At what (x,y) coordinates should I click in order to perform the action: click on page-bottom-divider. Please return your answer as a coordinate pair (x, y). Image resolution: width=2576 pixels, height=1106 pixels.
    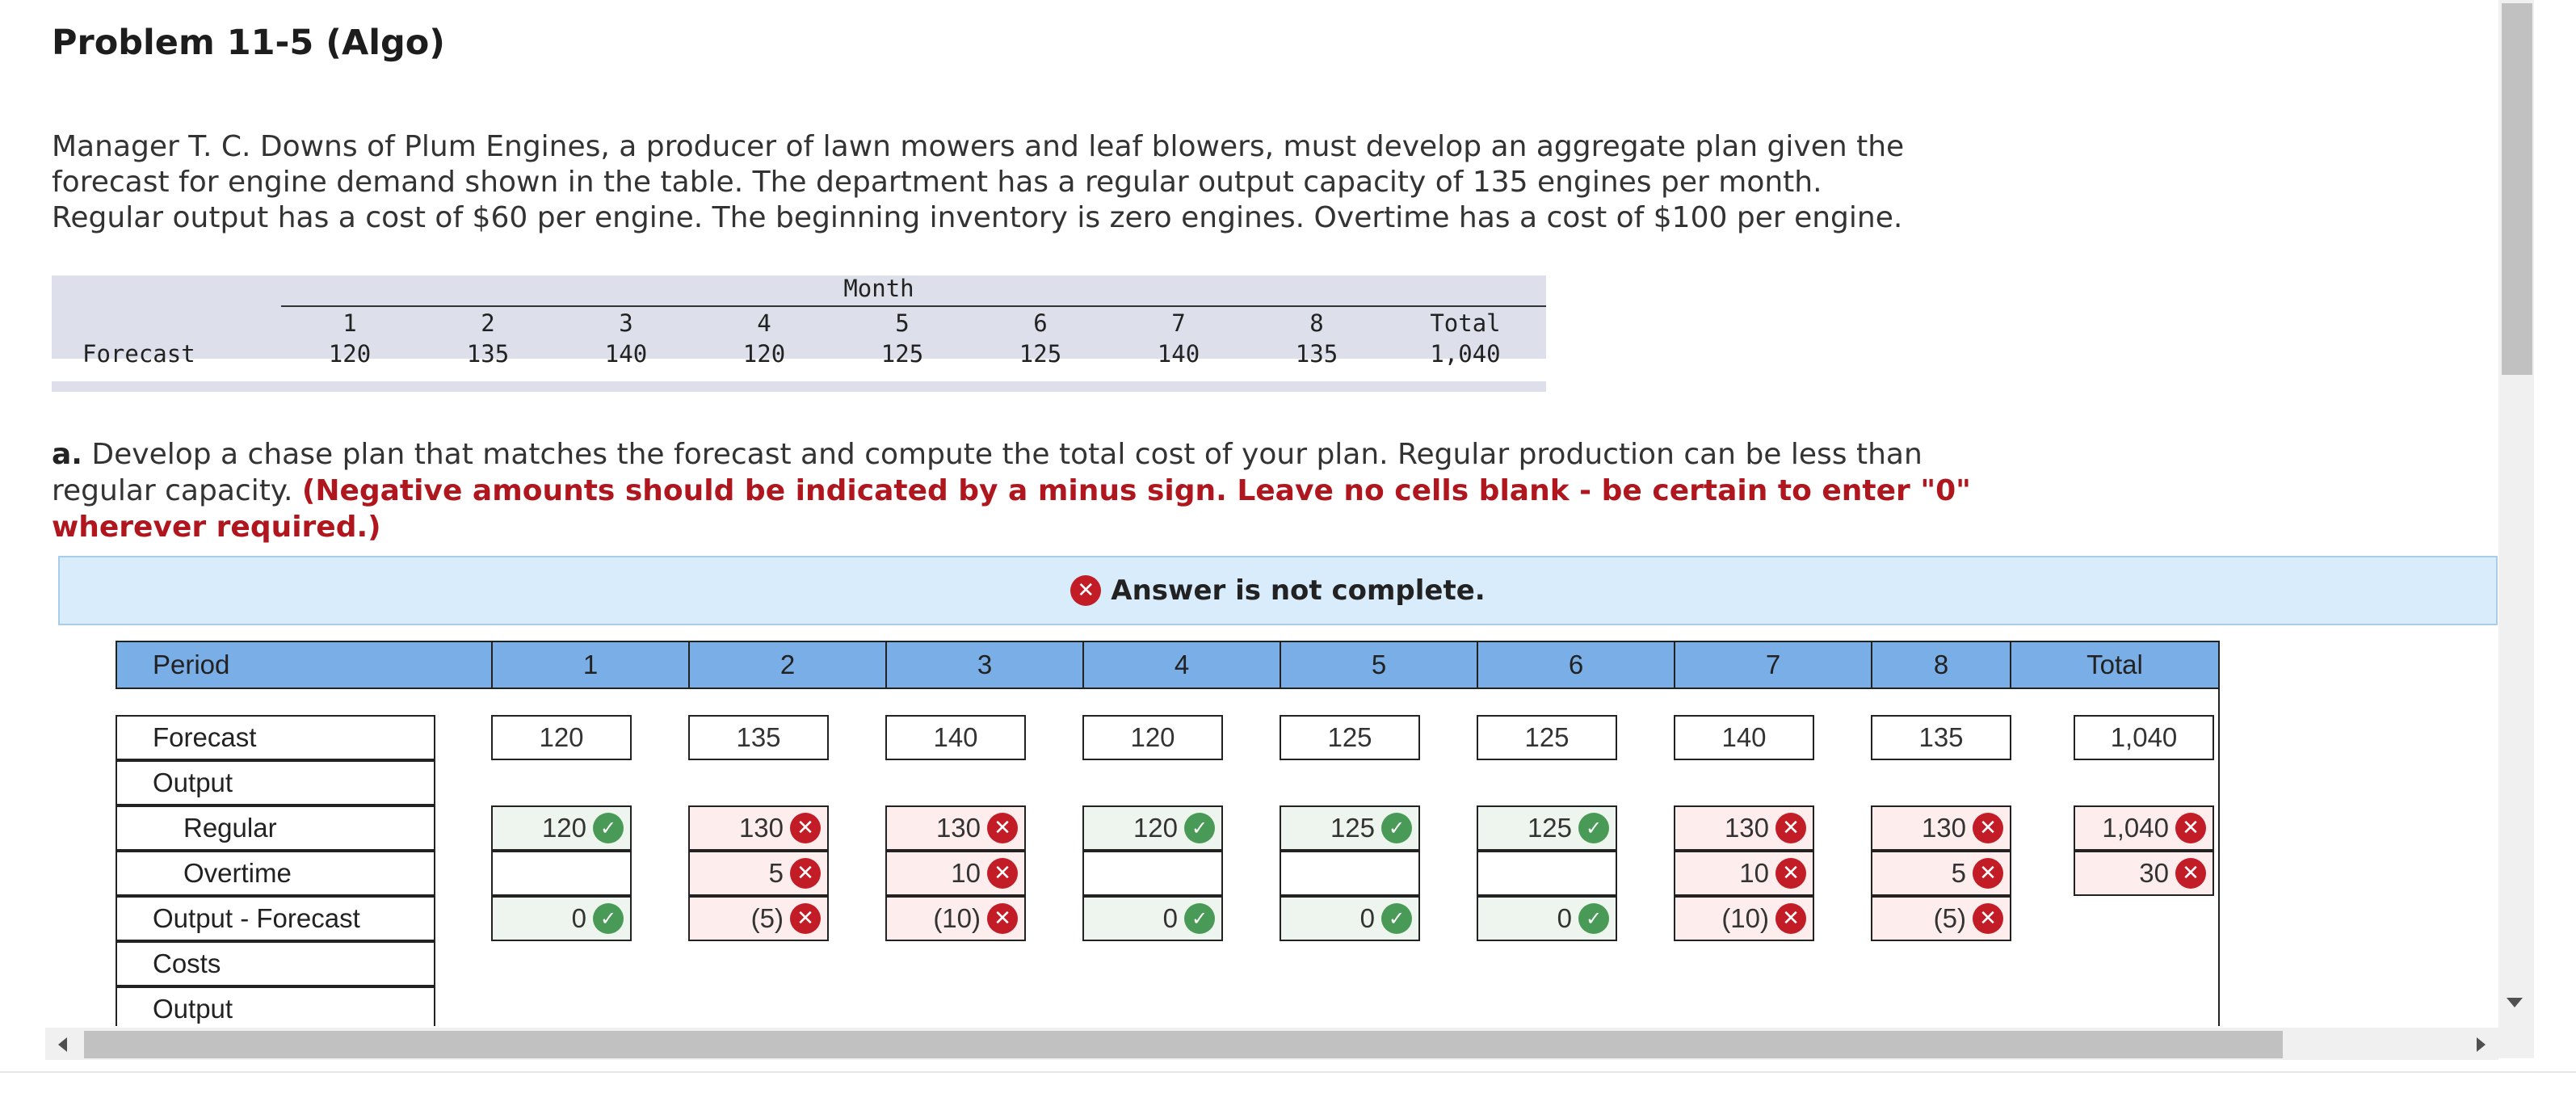
    Looking at the image, I should click on (1288, 1072).